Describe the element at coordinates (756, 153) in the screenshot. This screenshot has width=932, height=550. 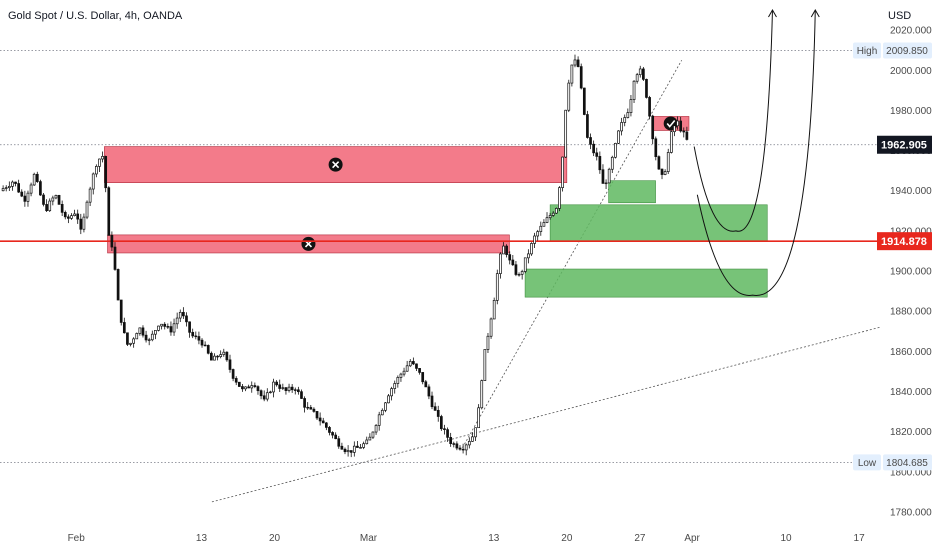
I see `projection-path` at that location.